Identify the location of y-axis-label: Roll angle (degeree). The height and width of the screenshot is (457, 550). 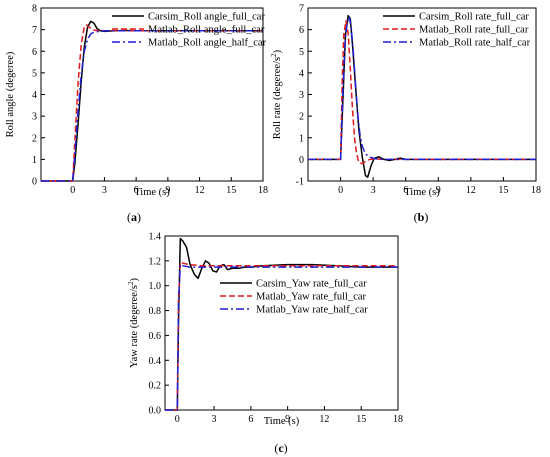
(10, 94).